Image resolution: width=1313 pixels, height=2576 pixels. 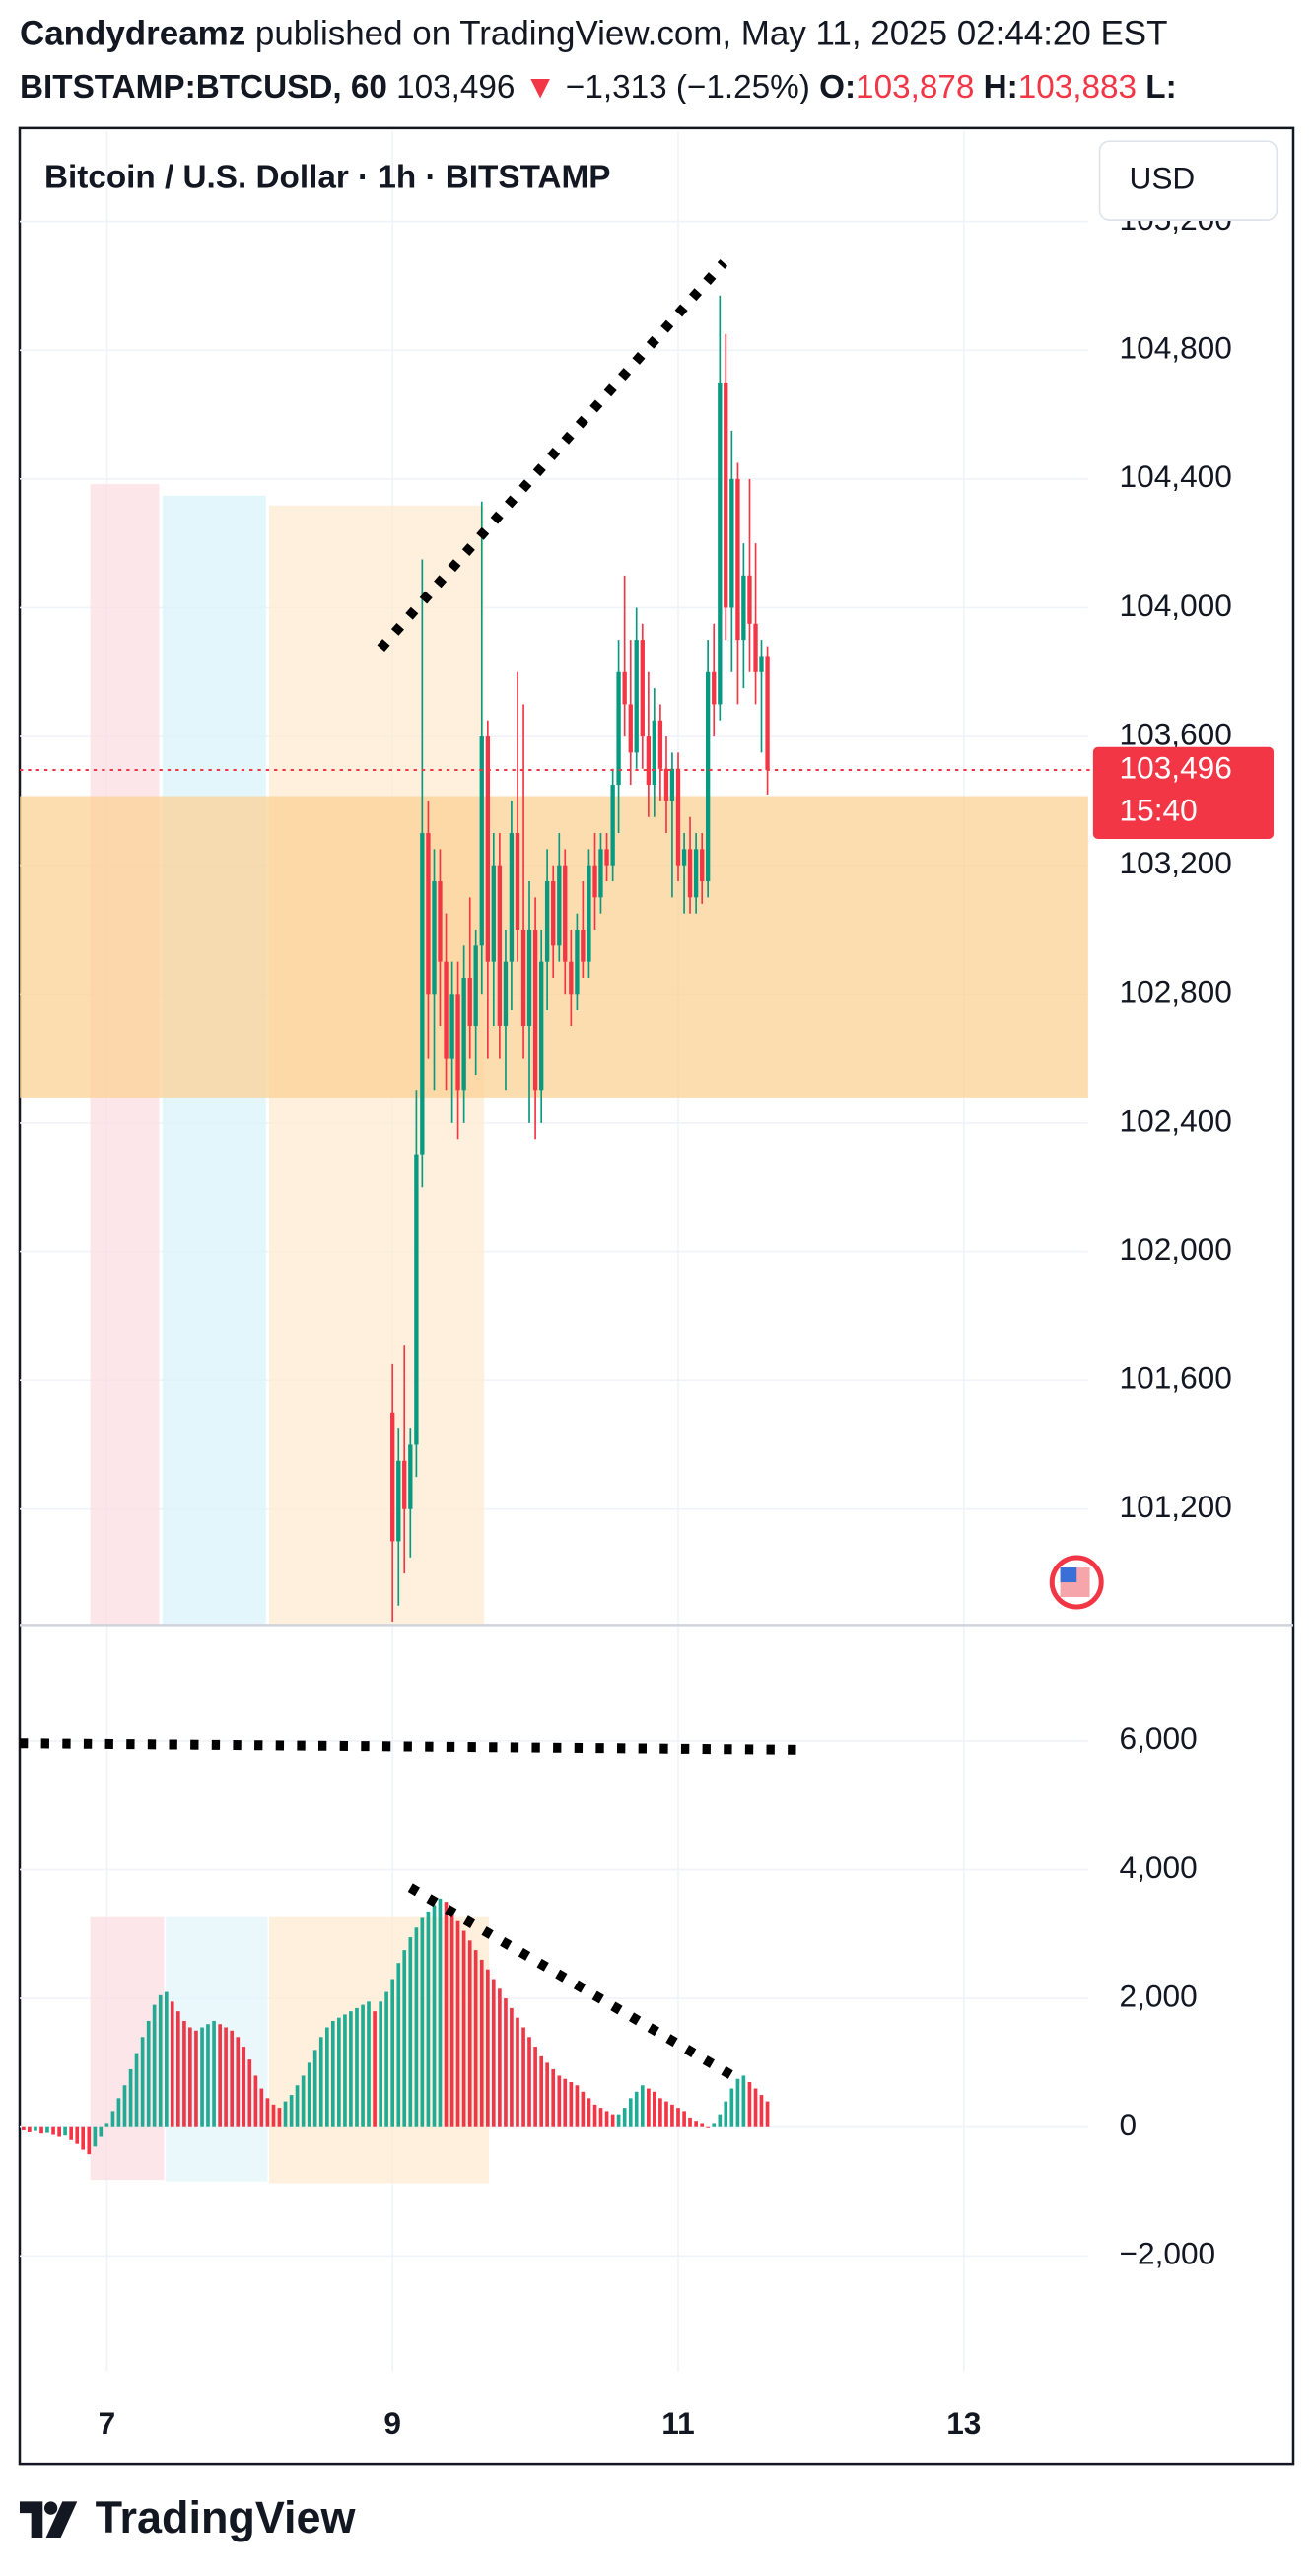 What do you see at coordinates (915, 87) in the screenshot?
I see `open-value: 103,878` at bounding box center [915, 87].